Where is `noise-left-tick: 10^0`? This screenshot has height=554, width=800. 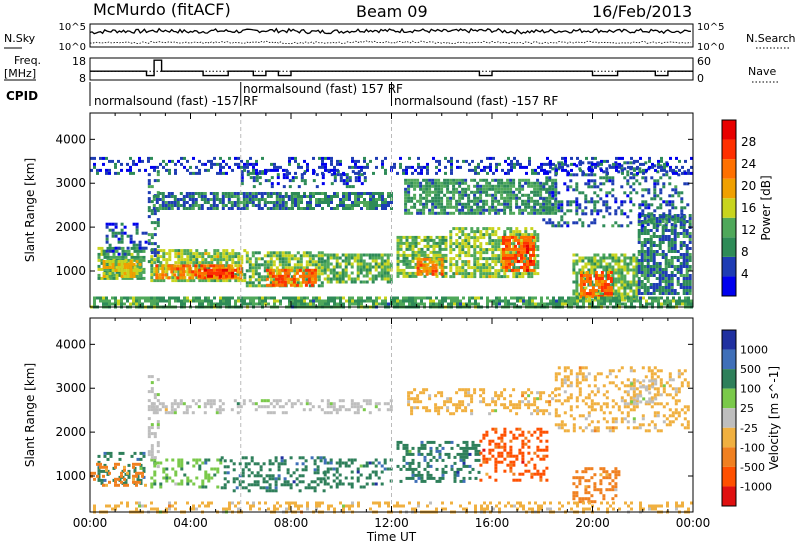
noise-left-tick: 10^0 is located at coordinates (72, 47).